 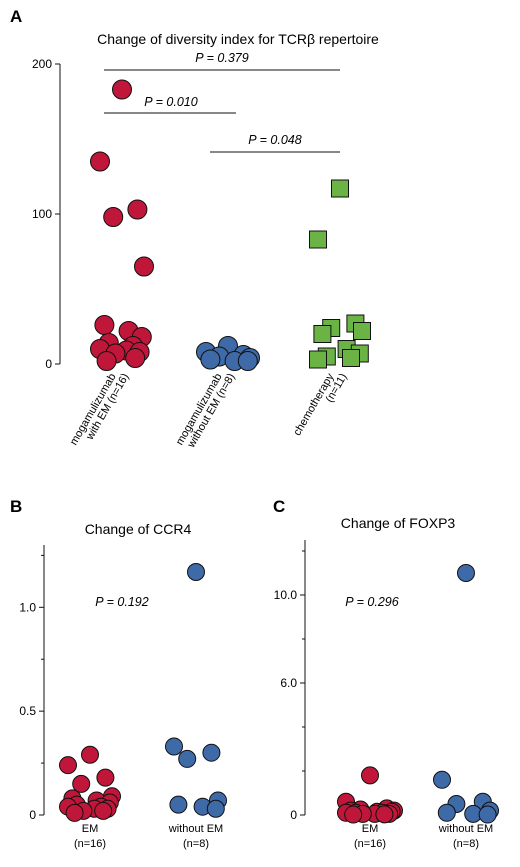 I want to click on y-tick-label: 10.0, so click(x=286, y=595).